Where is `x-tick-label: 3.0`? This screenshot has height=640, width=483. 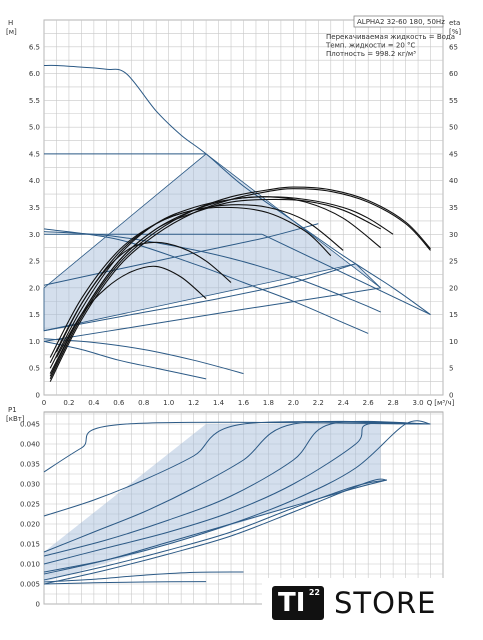
x-tick-label: 3.0 is located at coordinates (417, 403).